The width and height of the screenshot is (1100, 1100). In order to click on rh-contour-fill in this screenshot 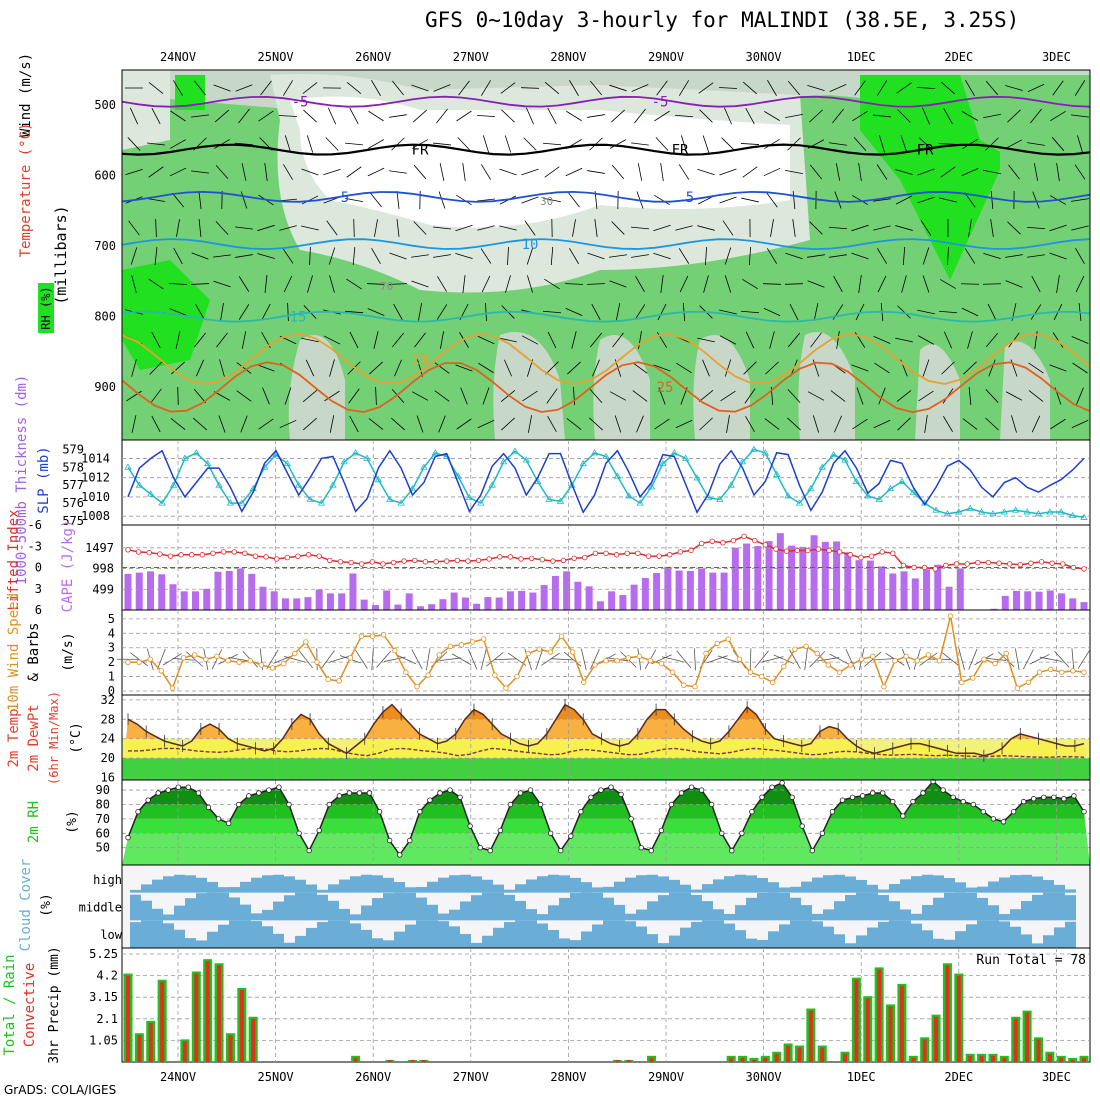, I will do `click(826, 386)`.